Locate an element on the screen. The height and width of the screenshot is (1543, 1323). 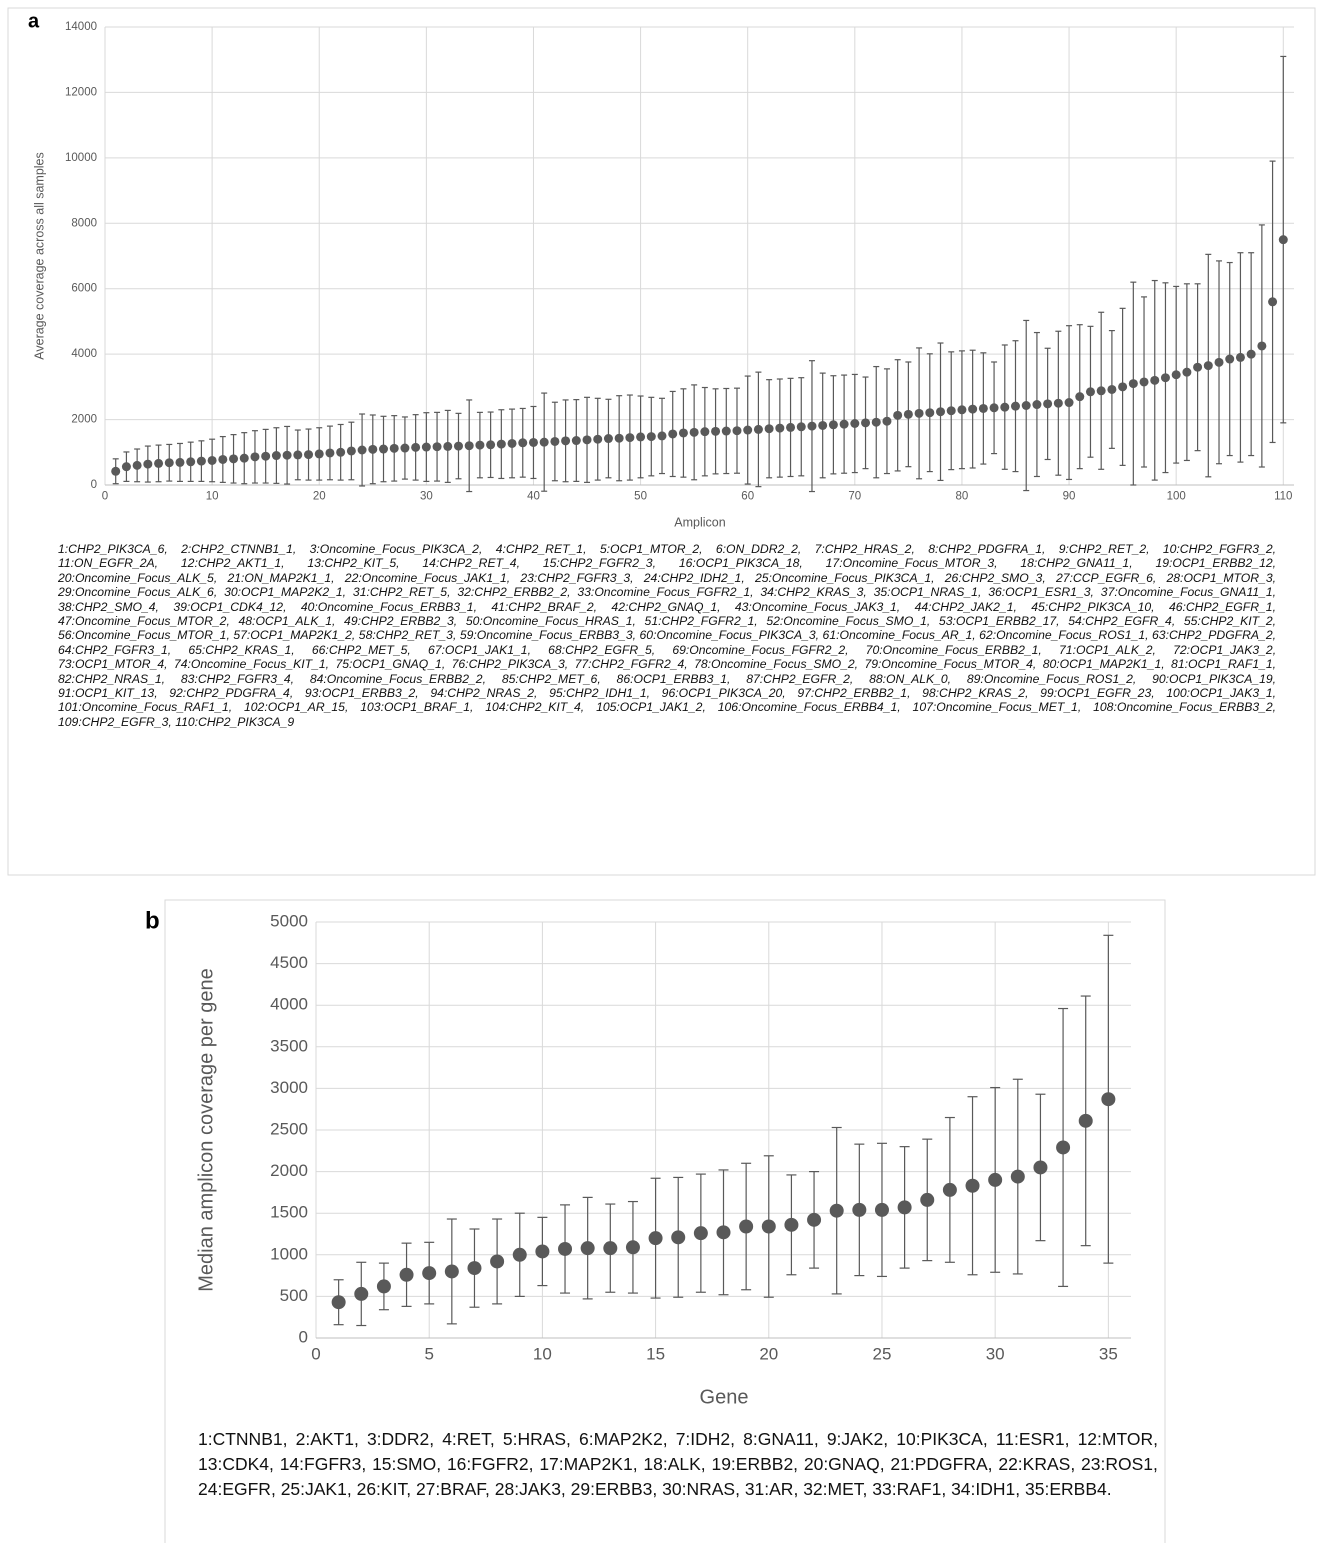
key-entry: 25:Oncomine_Focus_PIK3CA_1, is located at coordinates (844, 577).